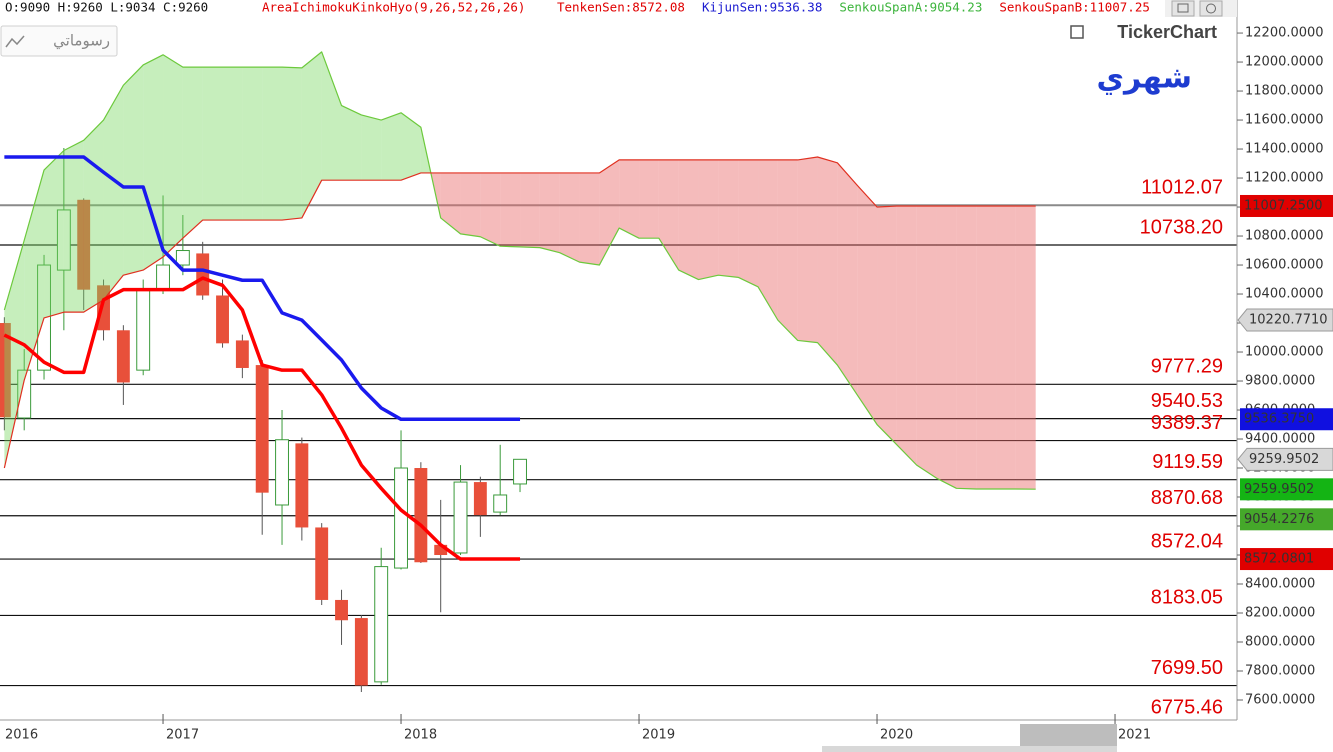  What do you see at coordinates (1284, 91) in the screenshot?
I see `y-tick-label: 11800.0000` at bounding box center [1284, 91].